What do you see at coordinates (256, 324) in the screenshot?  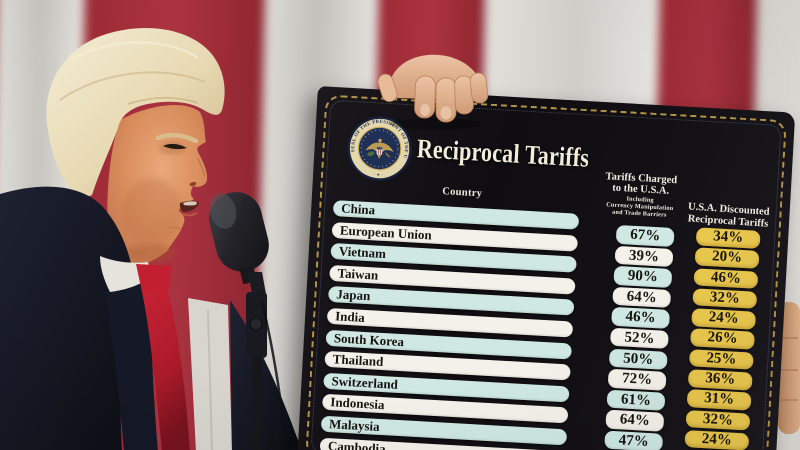 I see `mic-clutch-knob` at bounding box center [256, 324].